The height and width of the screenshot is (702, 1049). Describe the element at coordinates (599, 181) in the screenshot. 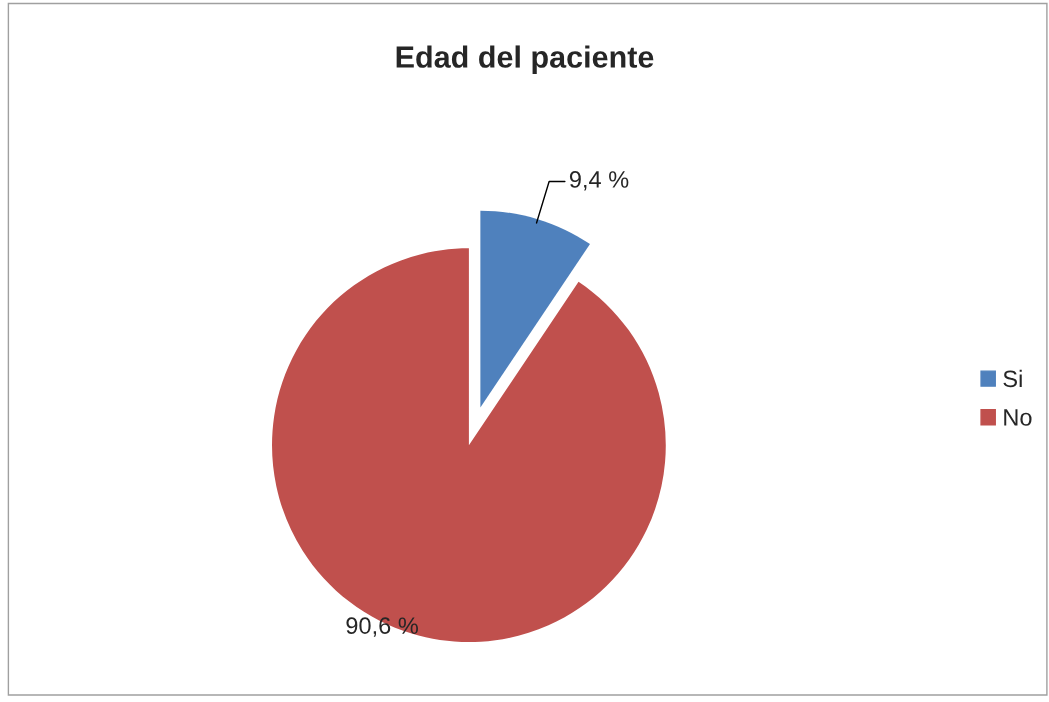

I see `data-label: 9,4 %` at that location.